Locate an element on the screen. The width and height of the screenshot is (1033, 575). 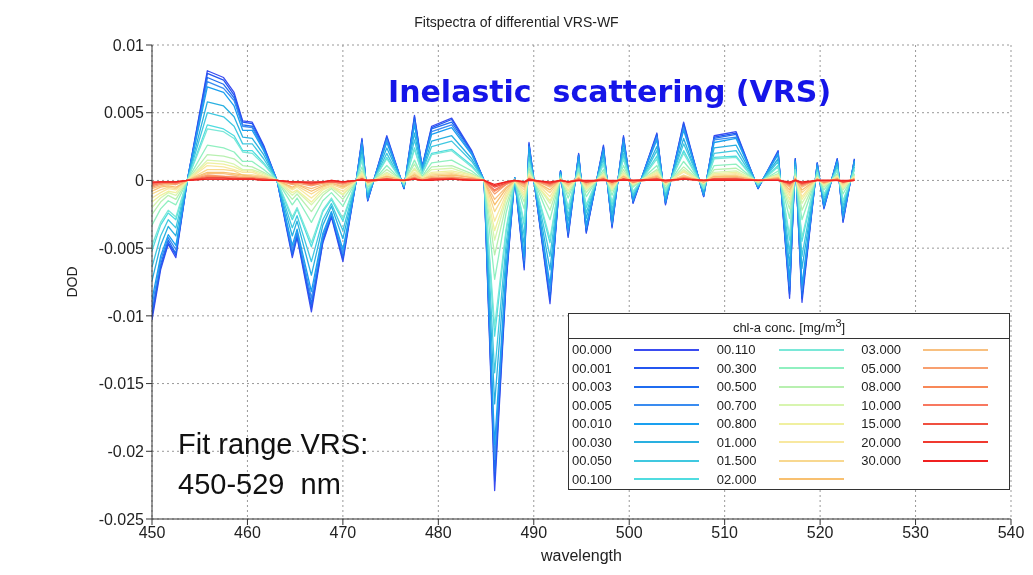
legend-label: 00.003 is located at coordinates (592, 387).